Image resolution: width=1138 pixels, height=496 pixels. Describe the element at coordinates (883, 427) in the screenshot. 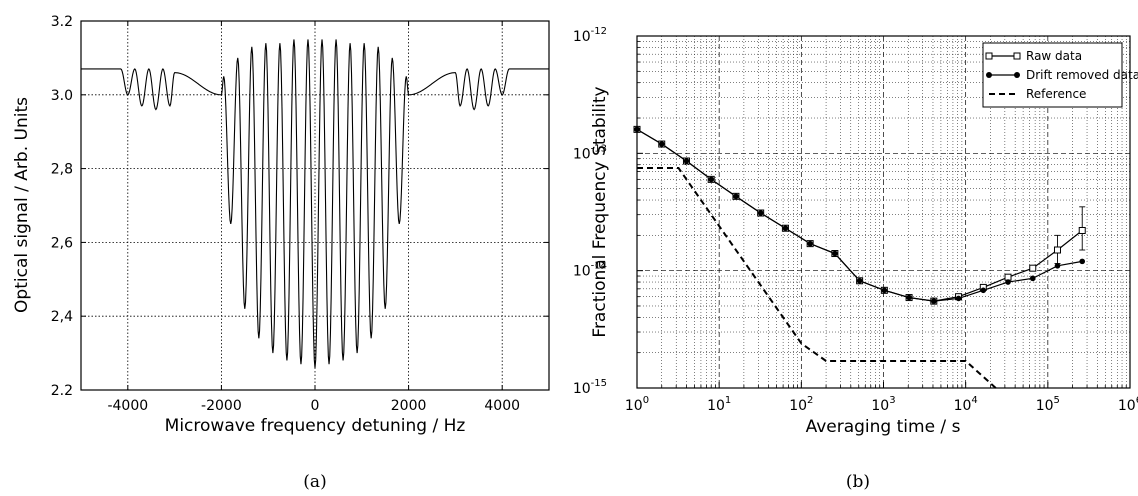

I see `panel-b-x-axis-label: Averaging time / s` at that location.